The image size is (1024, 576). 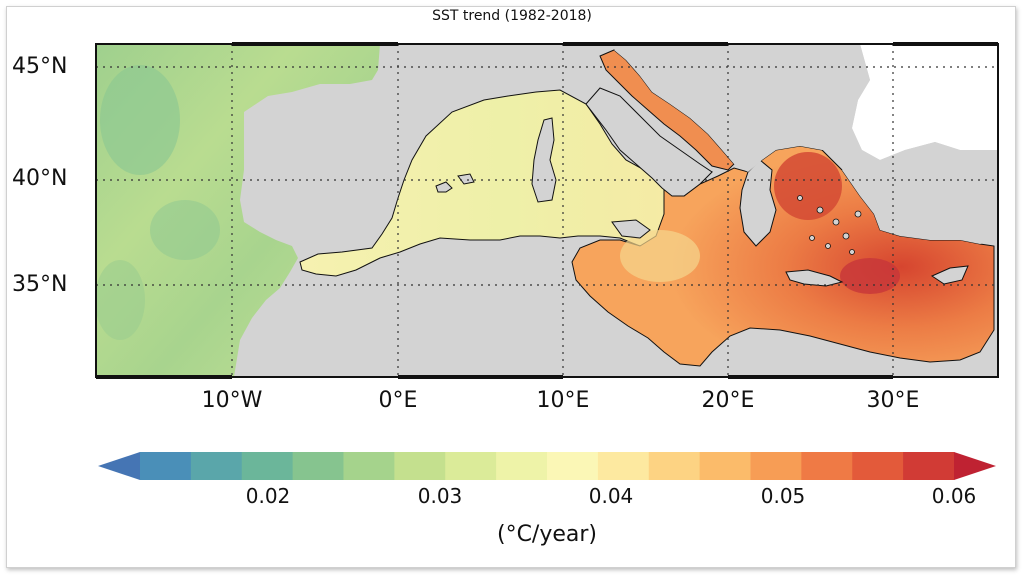 What do you see at coordinates (455, 183) in the screenshot?
I see `balearic-islands` at bounding box center [455, 183].